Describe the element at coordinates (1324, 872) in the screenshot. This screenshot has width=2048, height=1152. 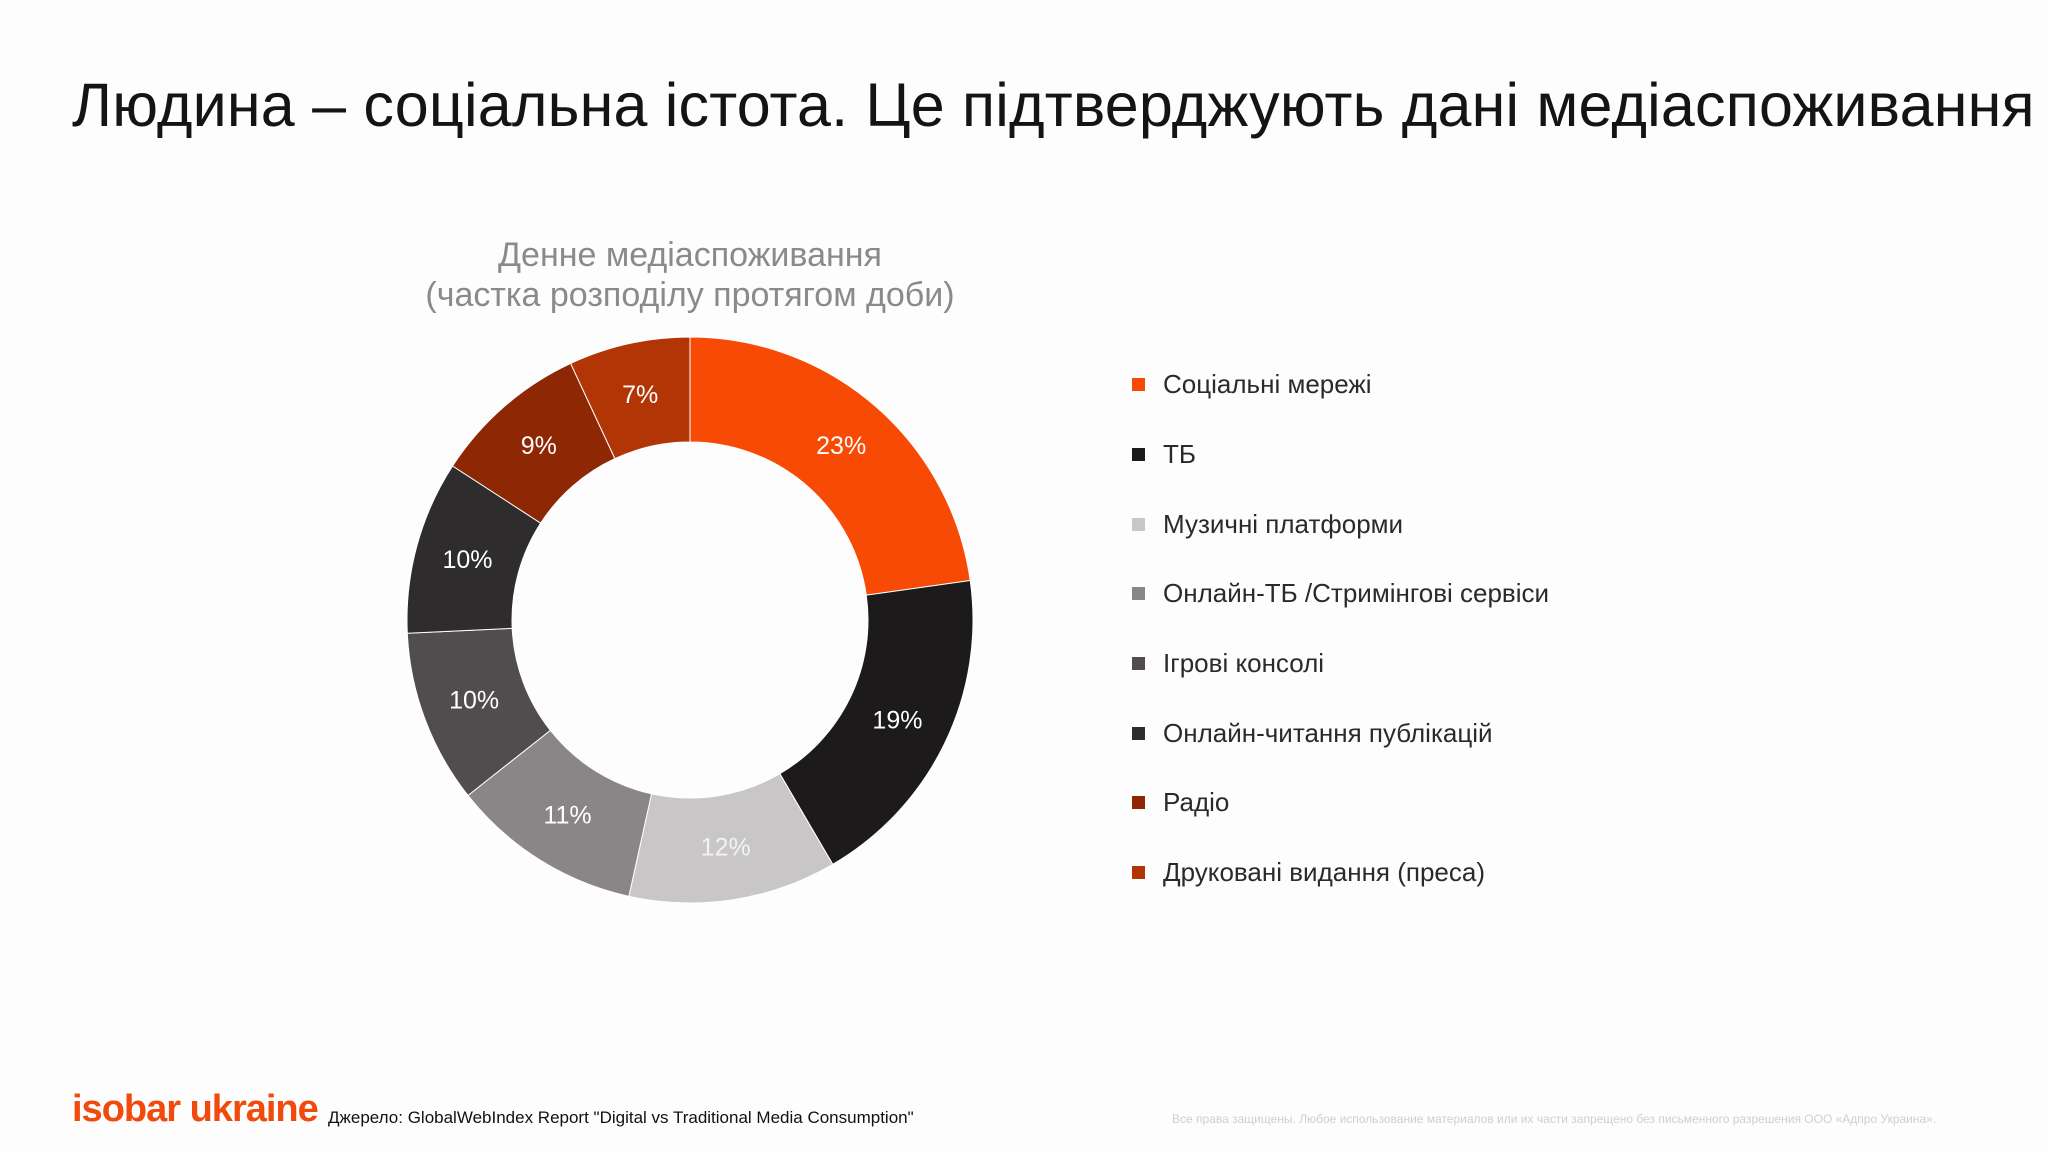
I see `legend-label: Друковані видання (преса)` at that location.